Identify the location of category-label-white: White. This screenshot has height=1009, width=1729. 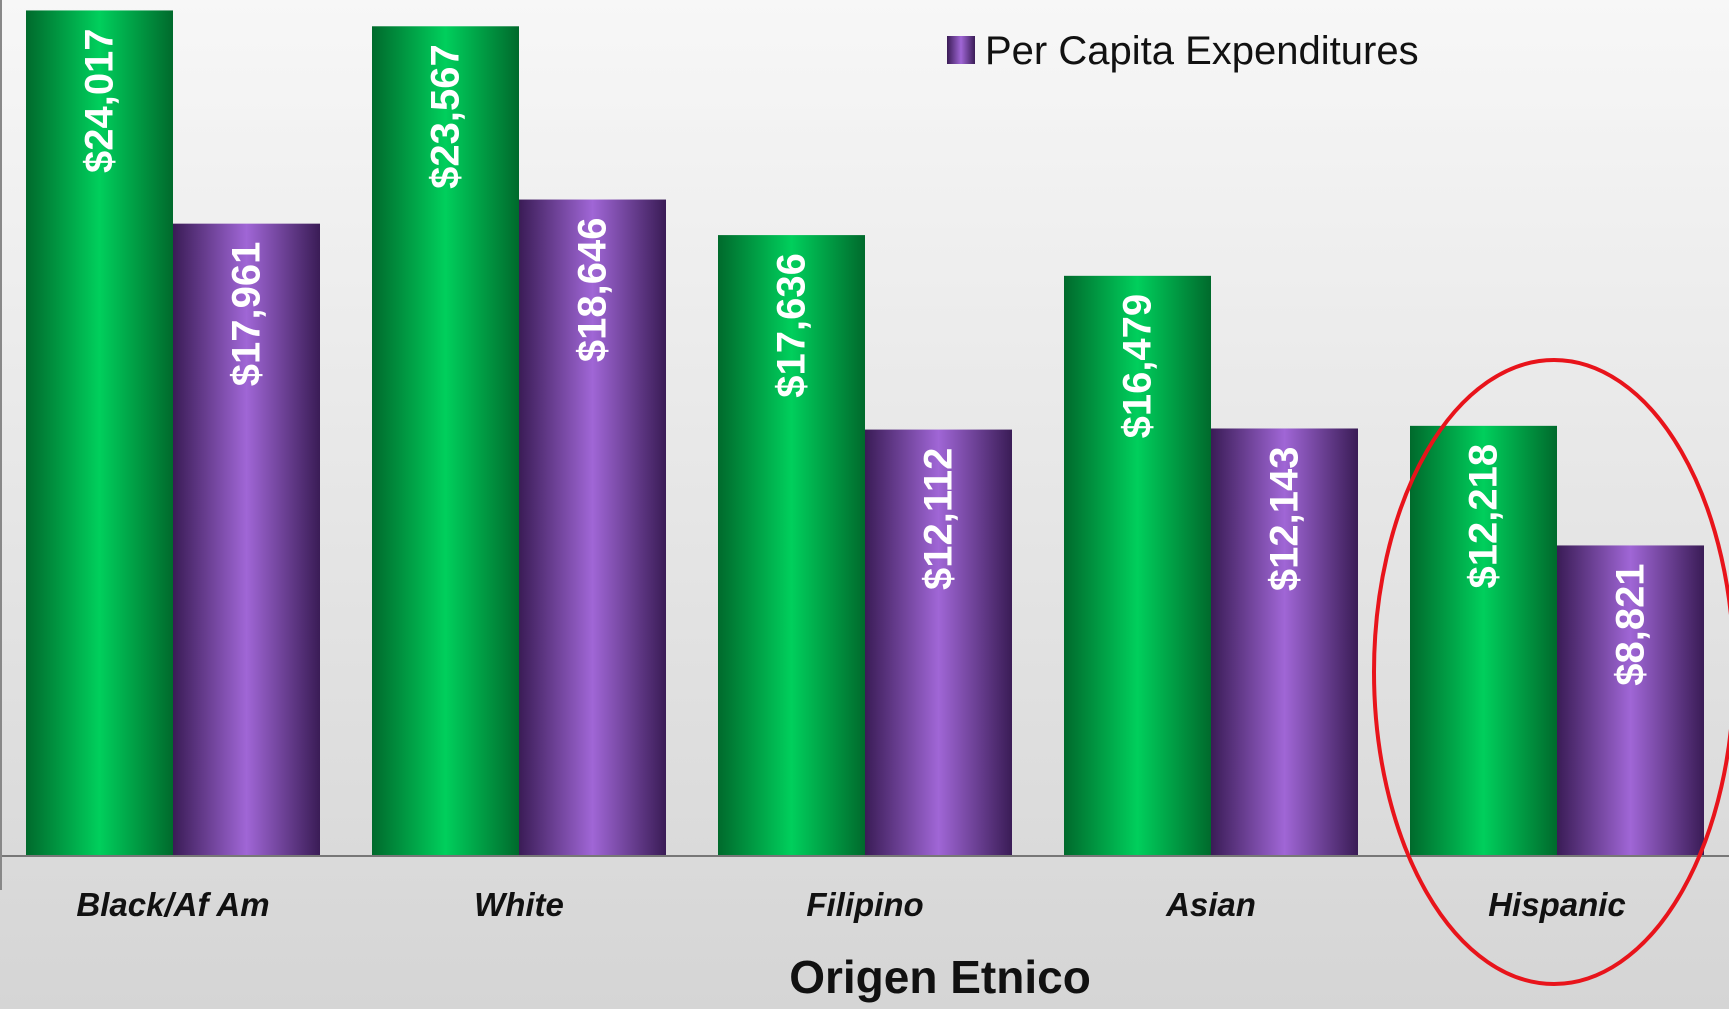
(519, 904).